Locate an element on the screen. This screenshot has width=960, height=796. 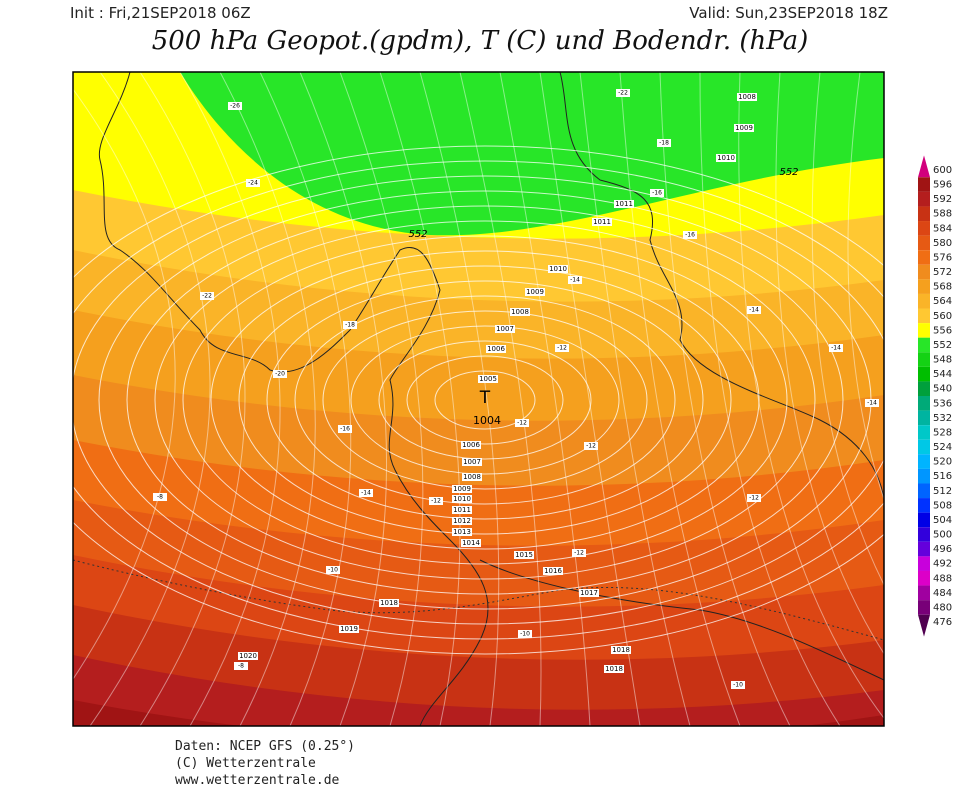
isobar is located at coordinates (485, 400).